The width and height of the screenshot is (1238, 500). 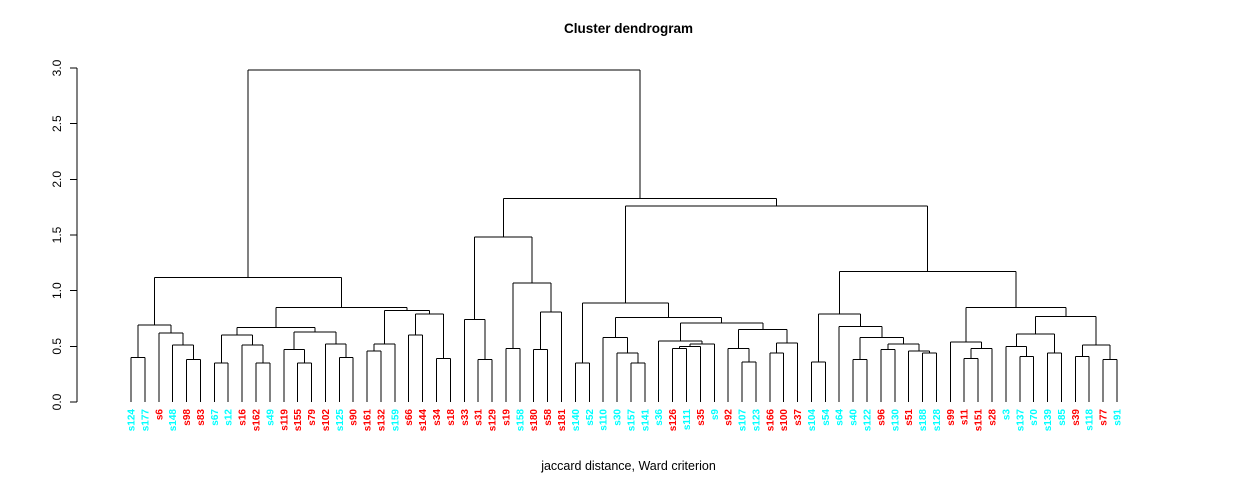 I want to click on y-axis-tick-label: 2.5, so click(x=57, y=123).